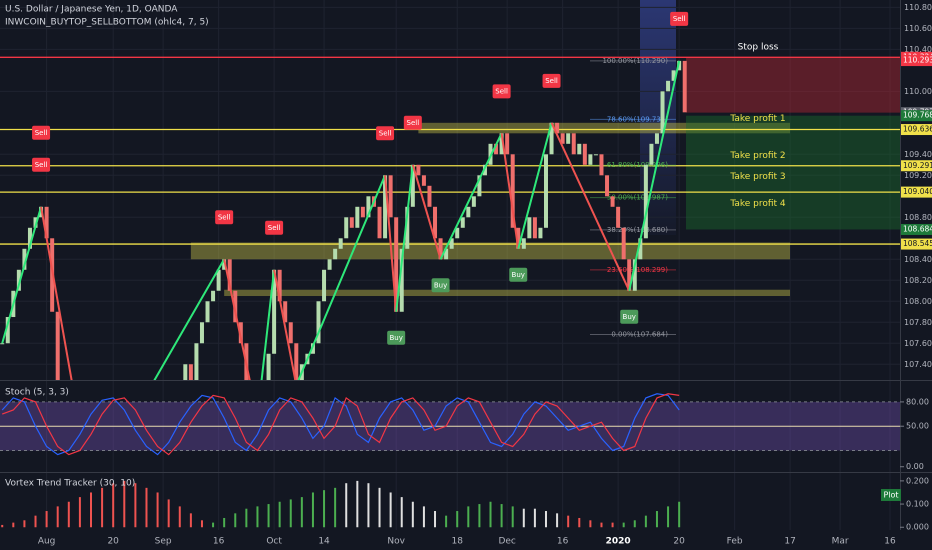 The image size is (932, 550). What do you see at coordinates (639, 334) in the screenshot?
I see `fib-label: 0.00%(107.684)` at bounding box center [639, 334].